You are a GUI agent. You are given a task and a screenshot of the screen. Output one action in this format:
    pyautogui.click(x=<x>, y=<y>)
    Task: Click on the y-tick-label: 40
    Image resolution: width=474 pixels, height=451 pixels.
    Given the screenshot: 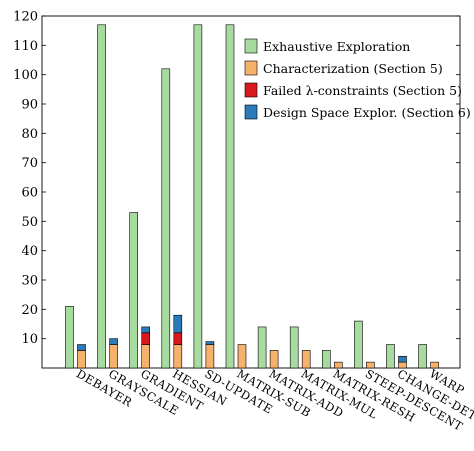 What is the action you would take?
    pyautogui.click(x=29, y=251)
    